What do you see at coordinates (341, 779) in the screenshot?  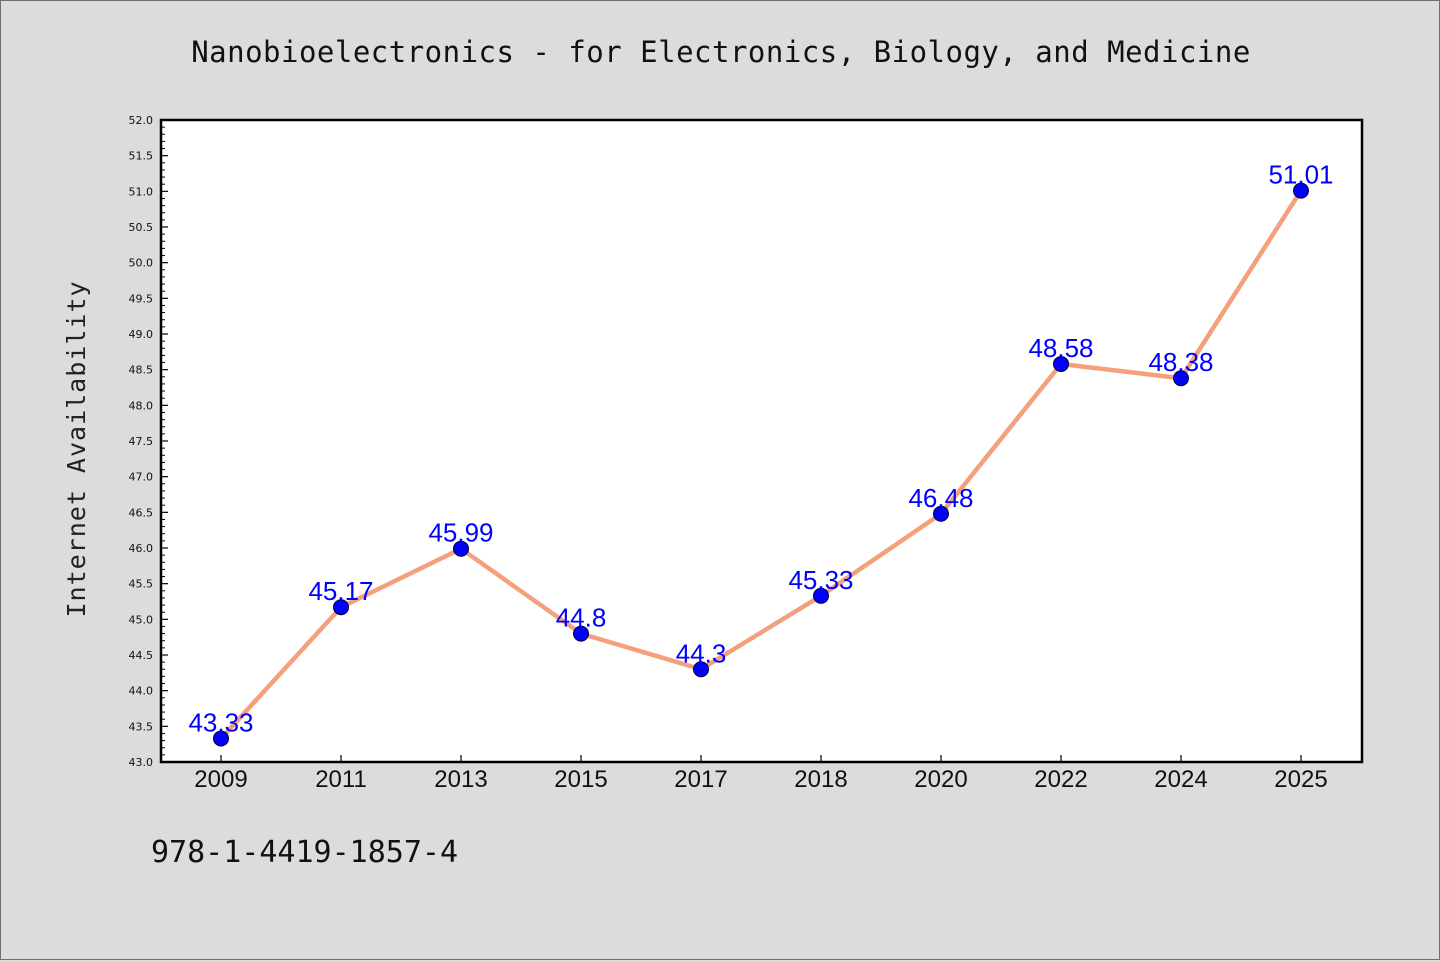 I see `x-tick-label: 2011` at bounding box center [341, 779].